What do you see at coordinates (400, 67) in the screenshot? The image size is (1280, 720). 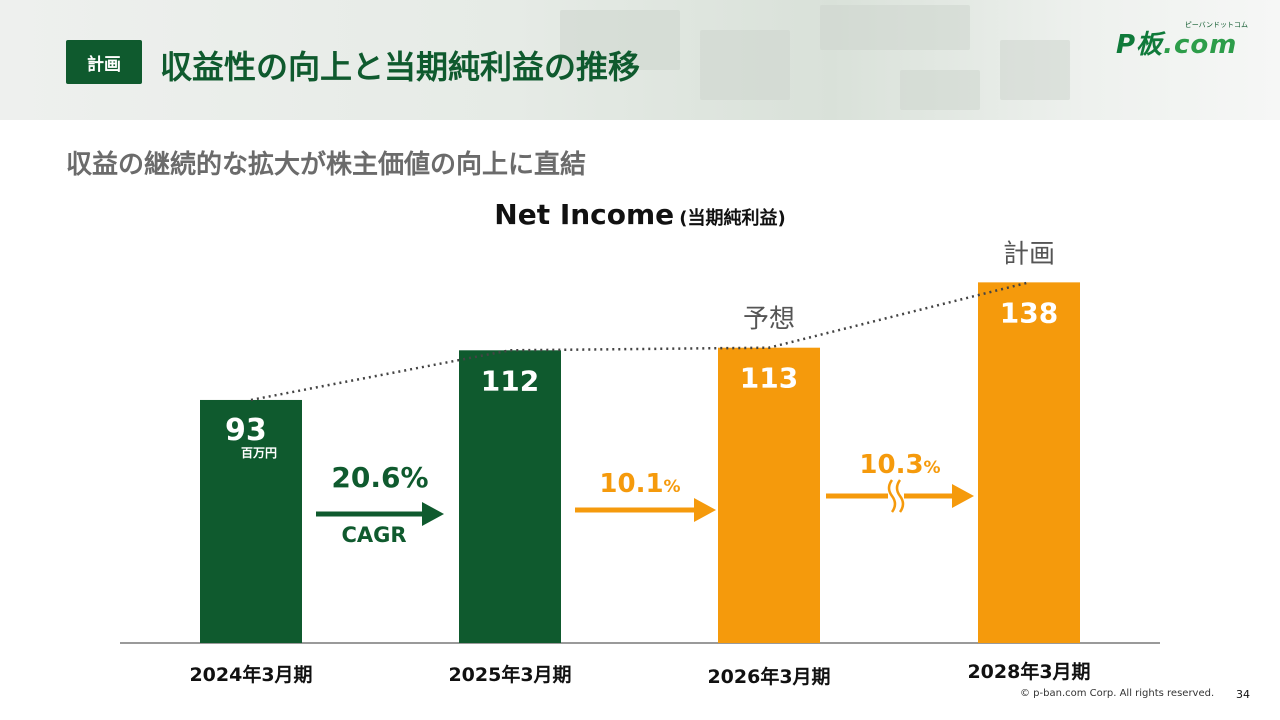 I see `slide-title: 収益性の向上と当期純利益の推移` at bounding box center [400, 67].